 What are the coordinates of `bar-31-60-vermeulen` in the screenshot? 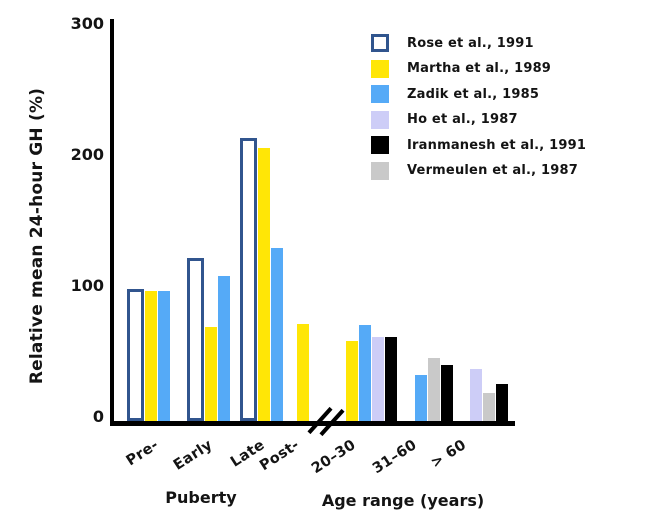 It's located at (434, 389).